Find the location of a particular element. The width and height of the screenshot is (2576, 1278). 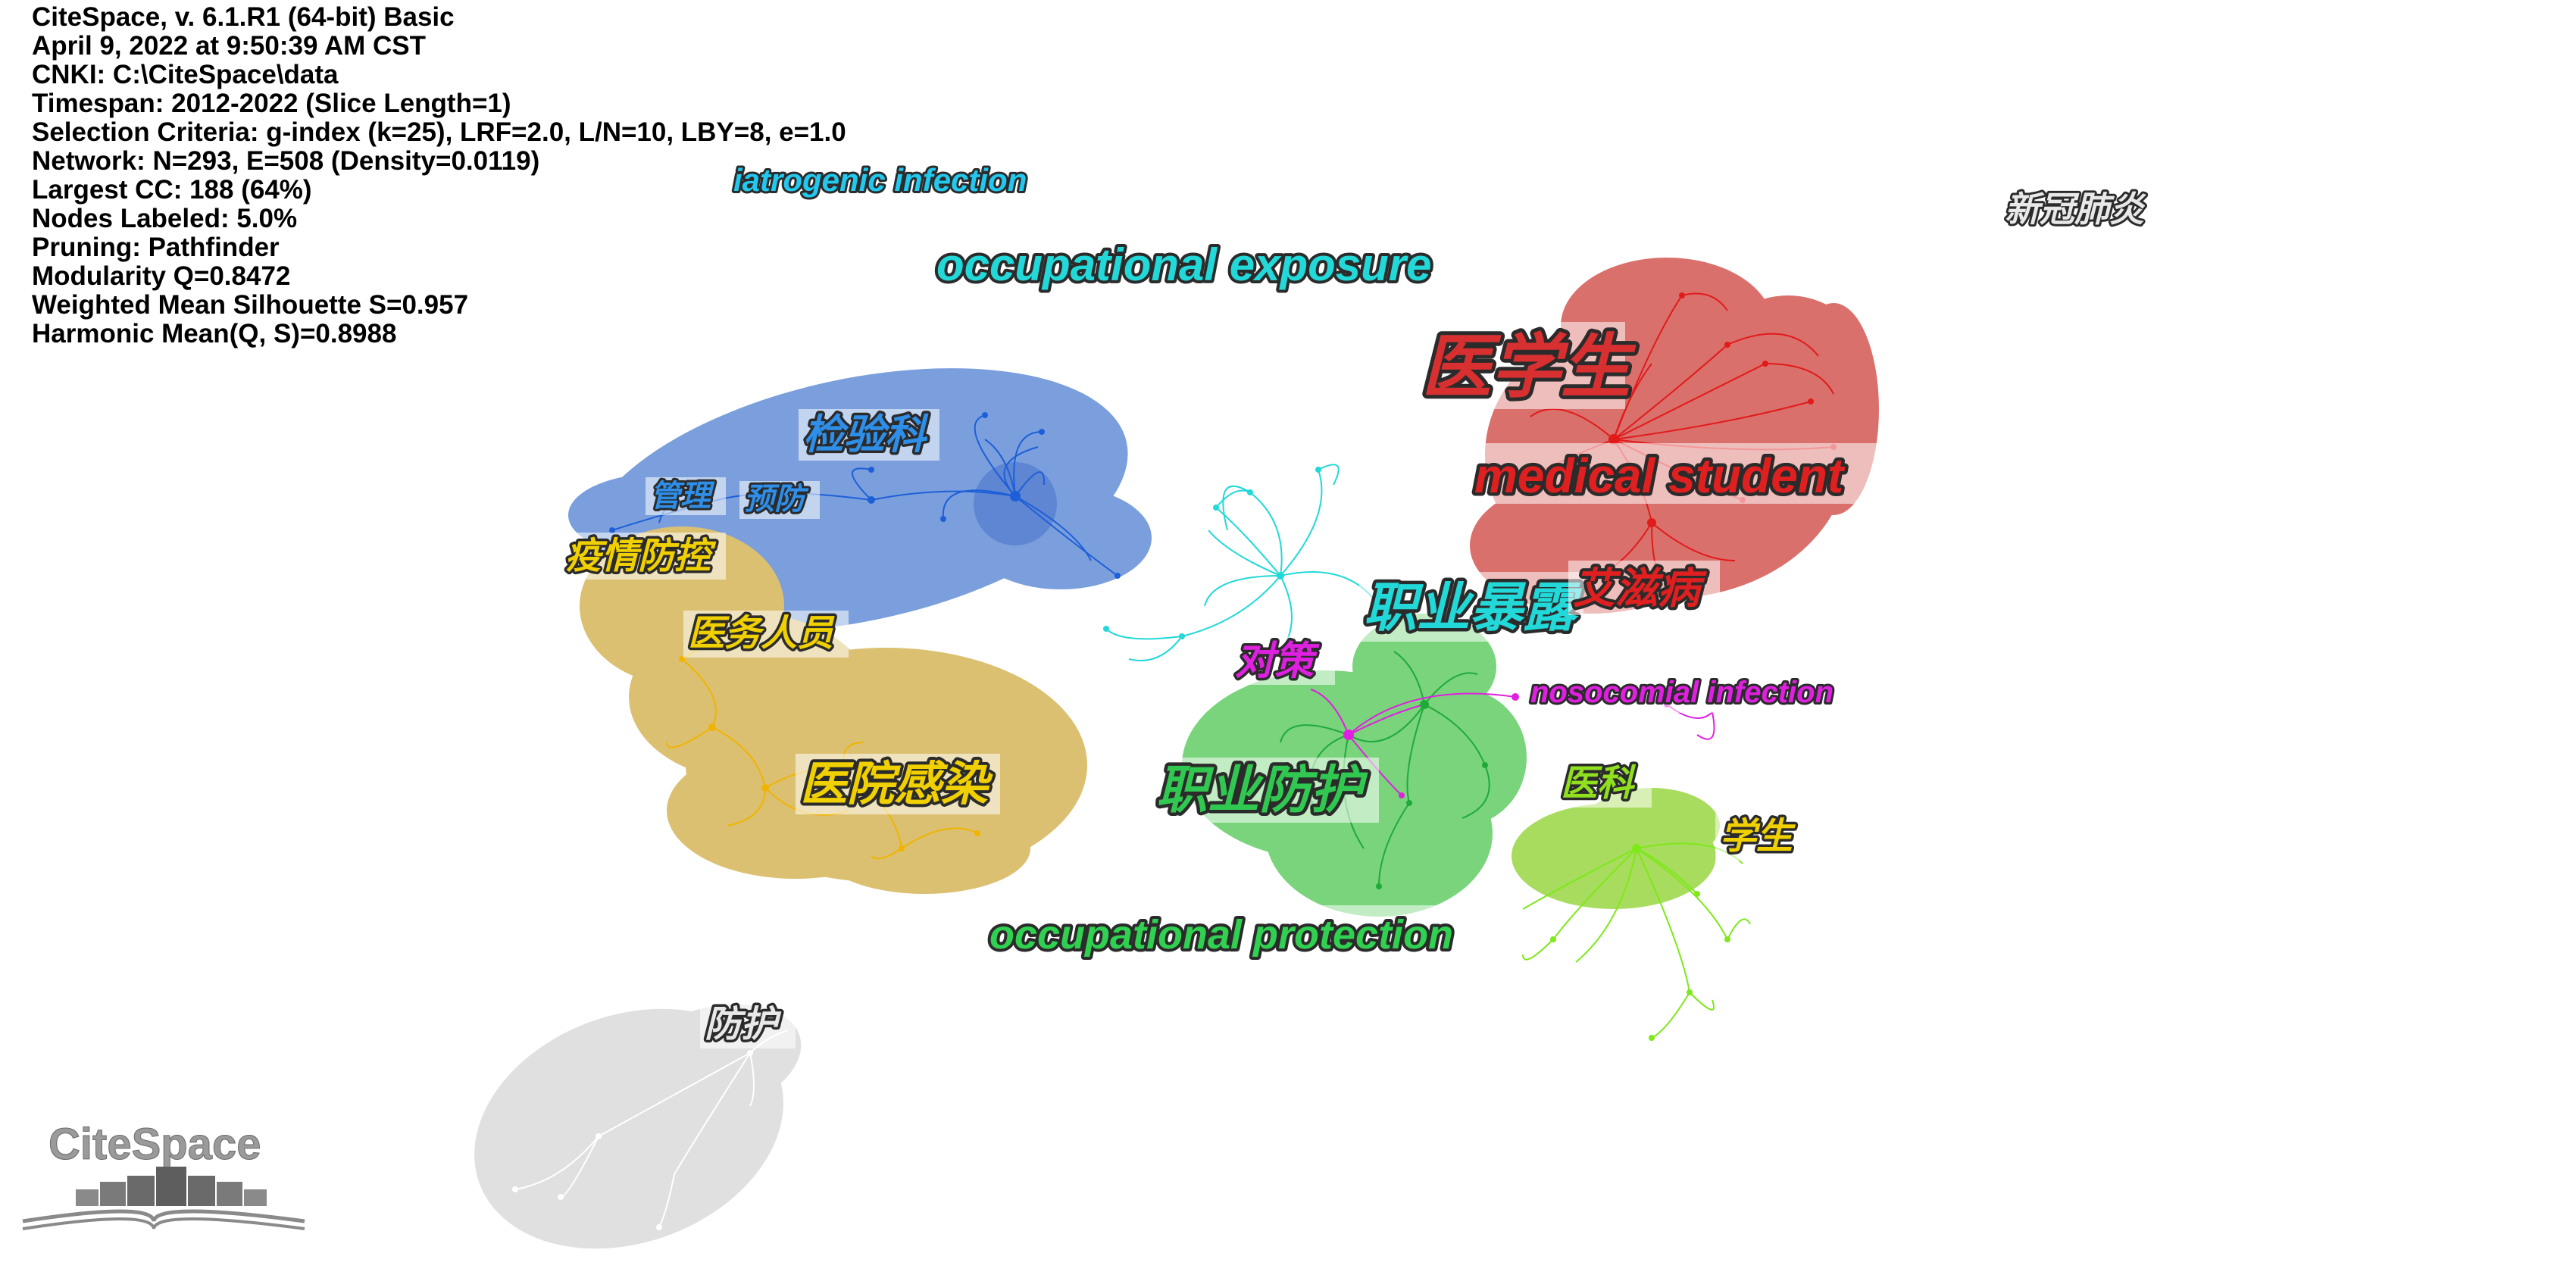

info-timespan: Timespan: 2012-2022 (Slice Length=1) is located at coordinates (271, 103).